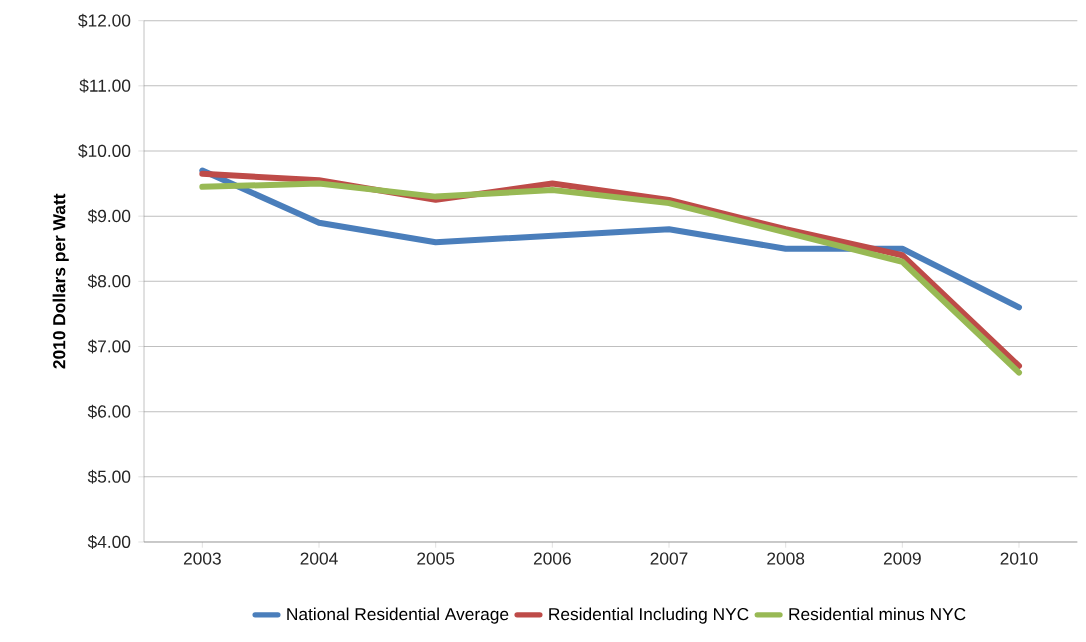 Image resolution: width=1086 pixels, height=642 pixels. What do you see at coordinates (109, 281) in the screenshot?
I see `y-tick-label: $8.00` at bounding box center [109, 281].